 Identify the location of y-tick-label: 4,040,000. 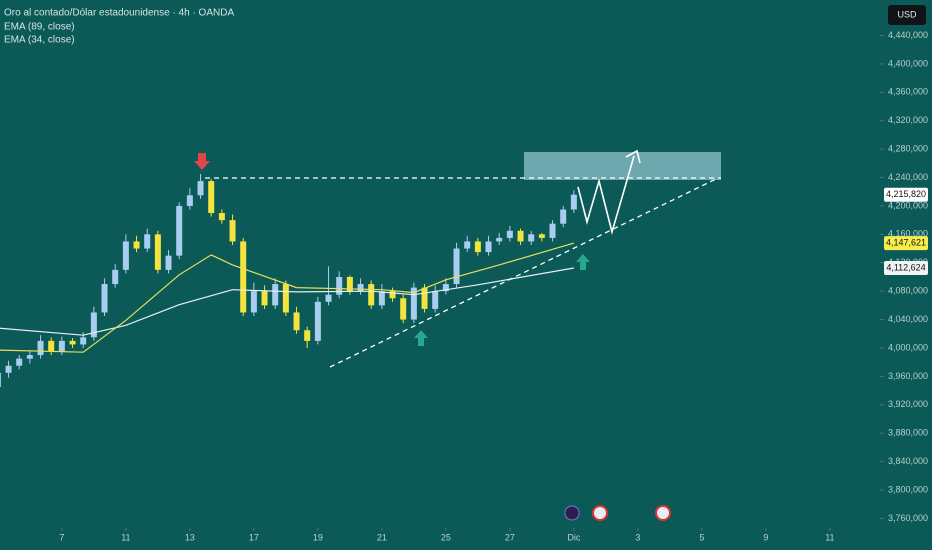
(908, 319).